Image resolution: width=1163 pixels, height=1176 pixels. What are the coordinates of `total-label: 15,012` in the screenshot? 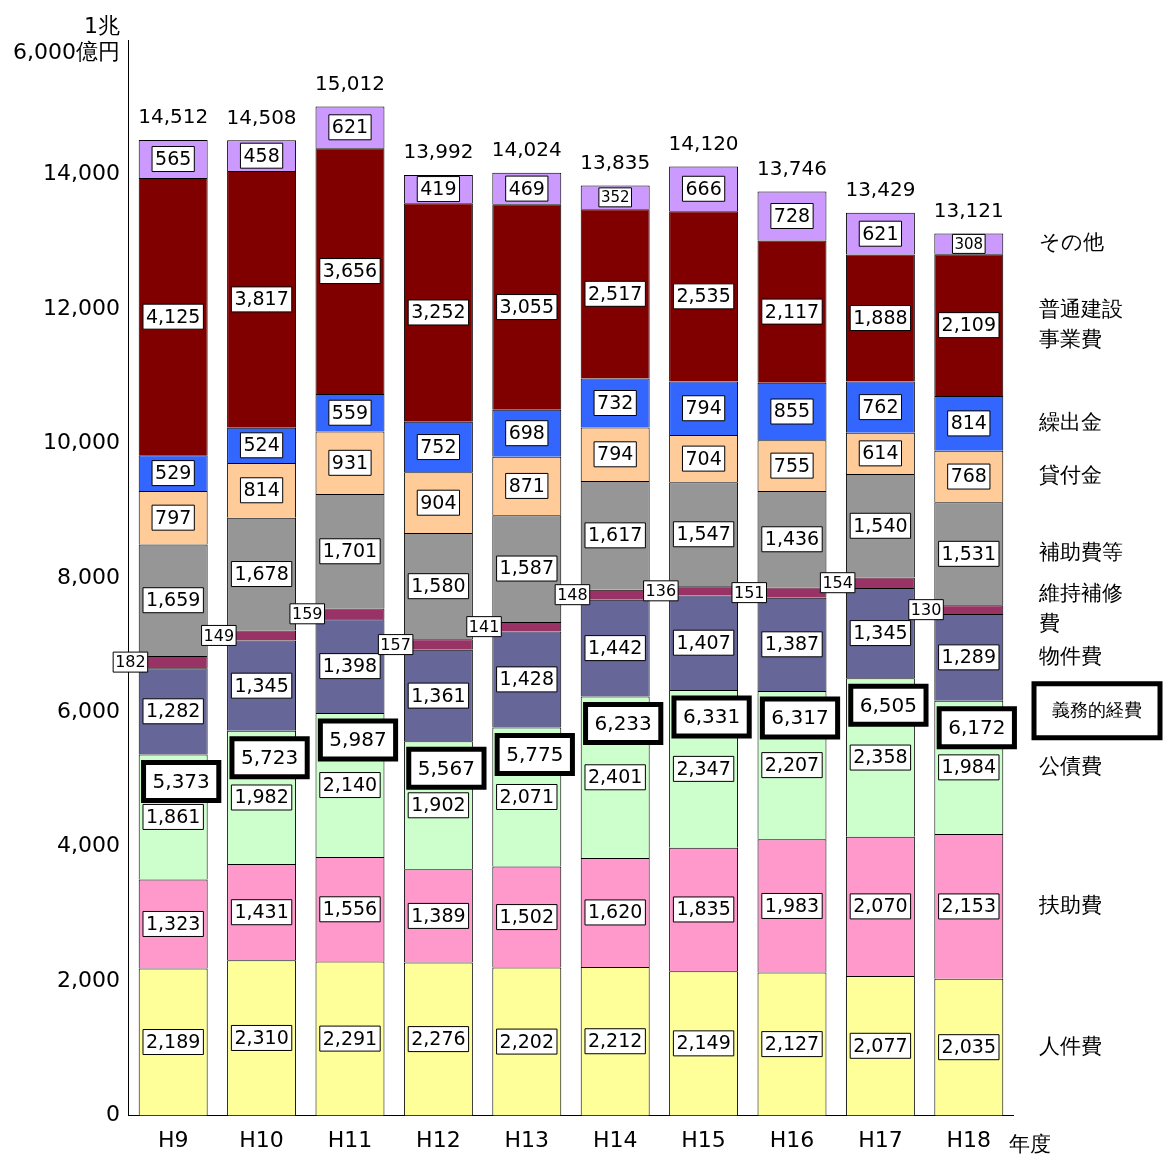 It's located at (349, 82).